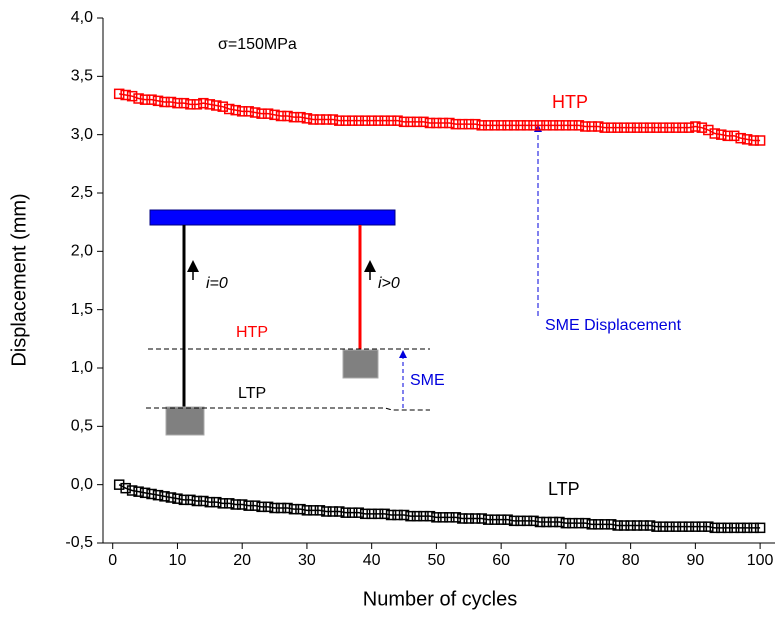  Describe the element at coordinates (288, 409) in the screenshot. I see `level-line` at that location.